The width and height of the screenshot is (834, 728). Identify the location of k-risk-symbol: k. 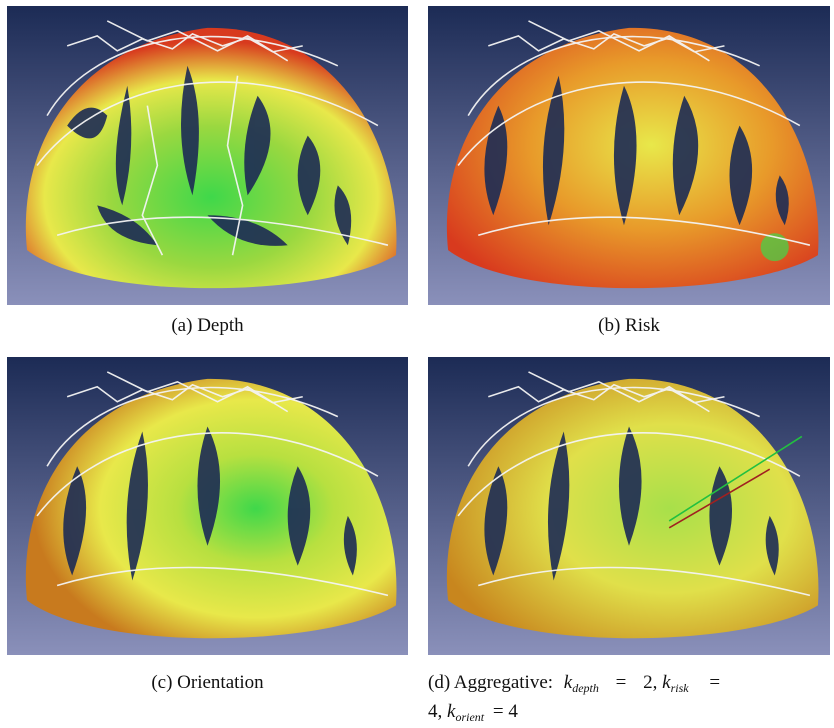
(666, 682).